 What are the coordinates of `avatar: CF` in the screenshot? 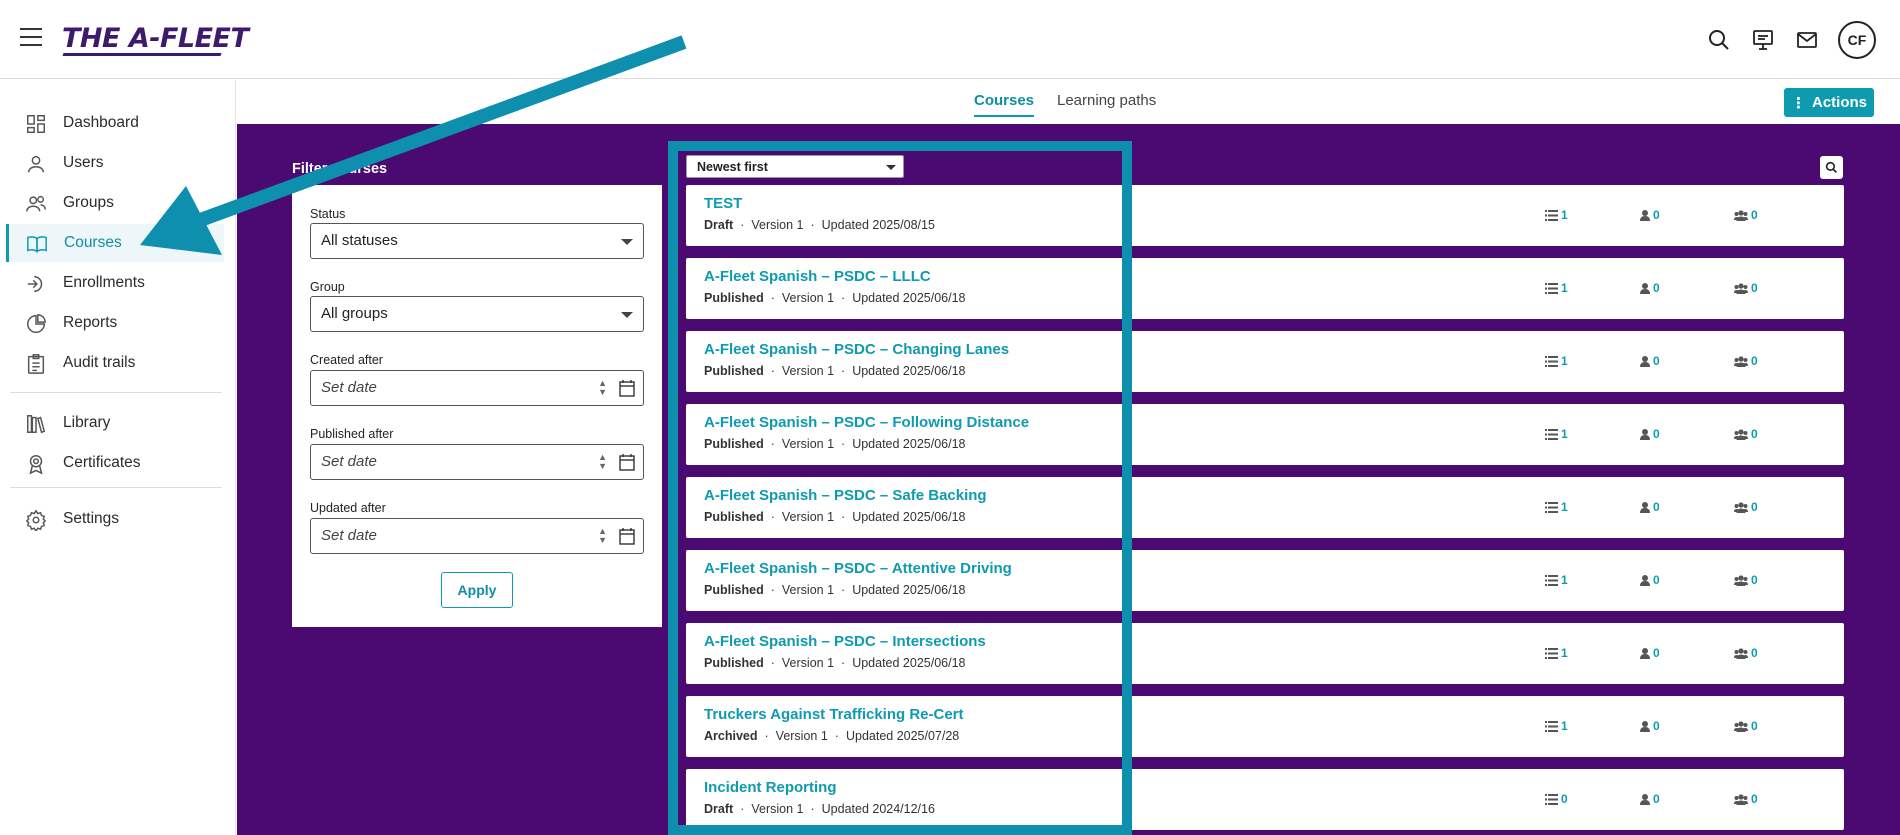 It's located at (1857, 40).